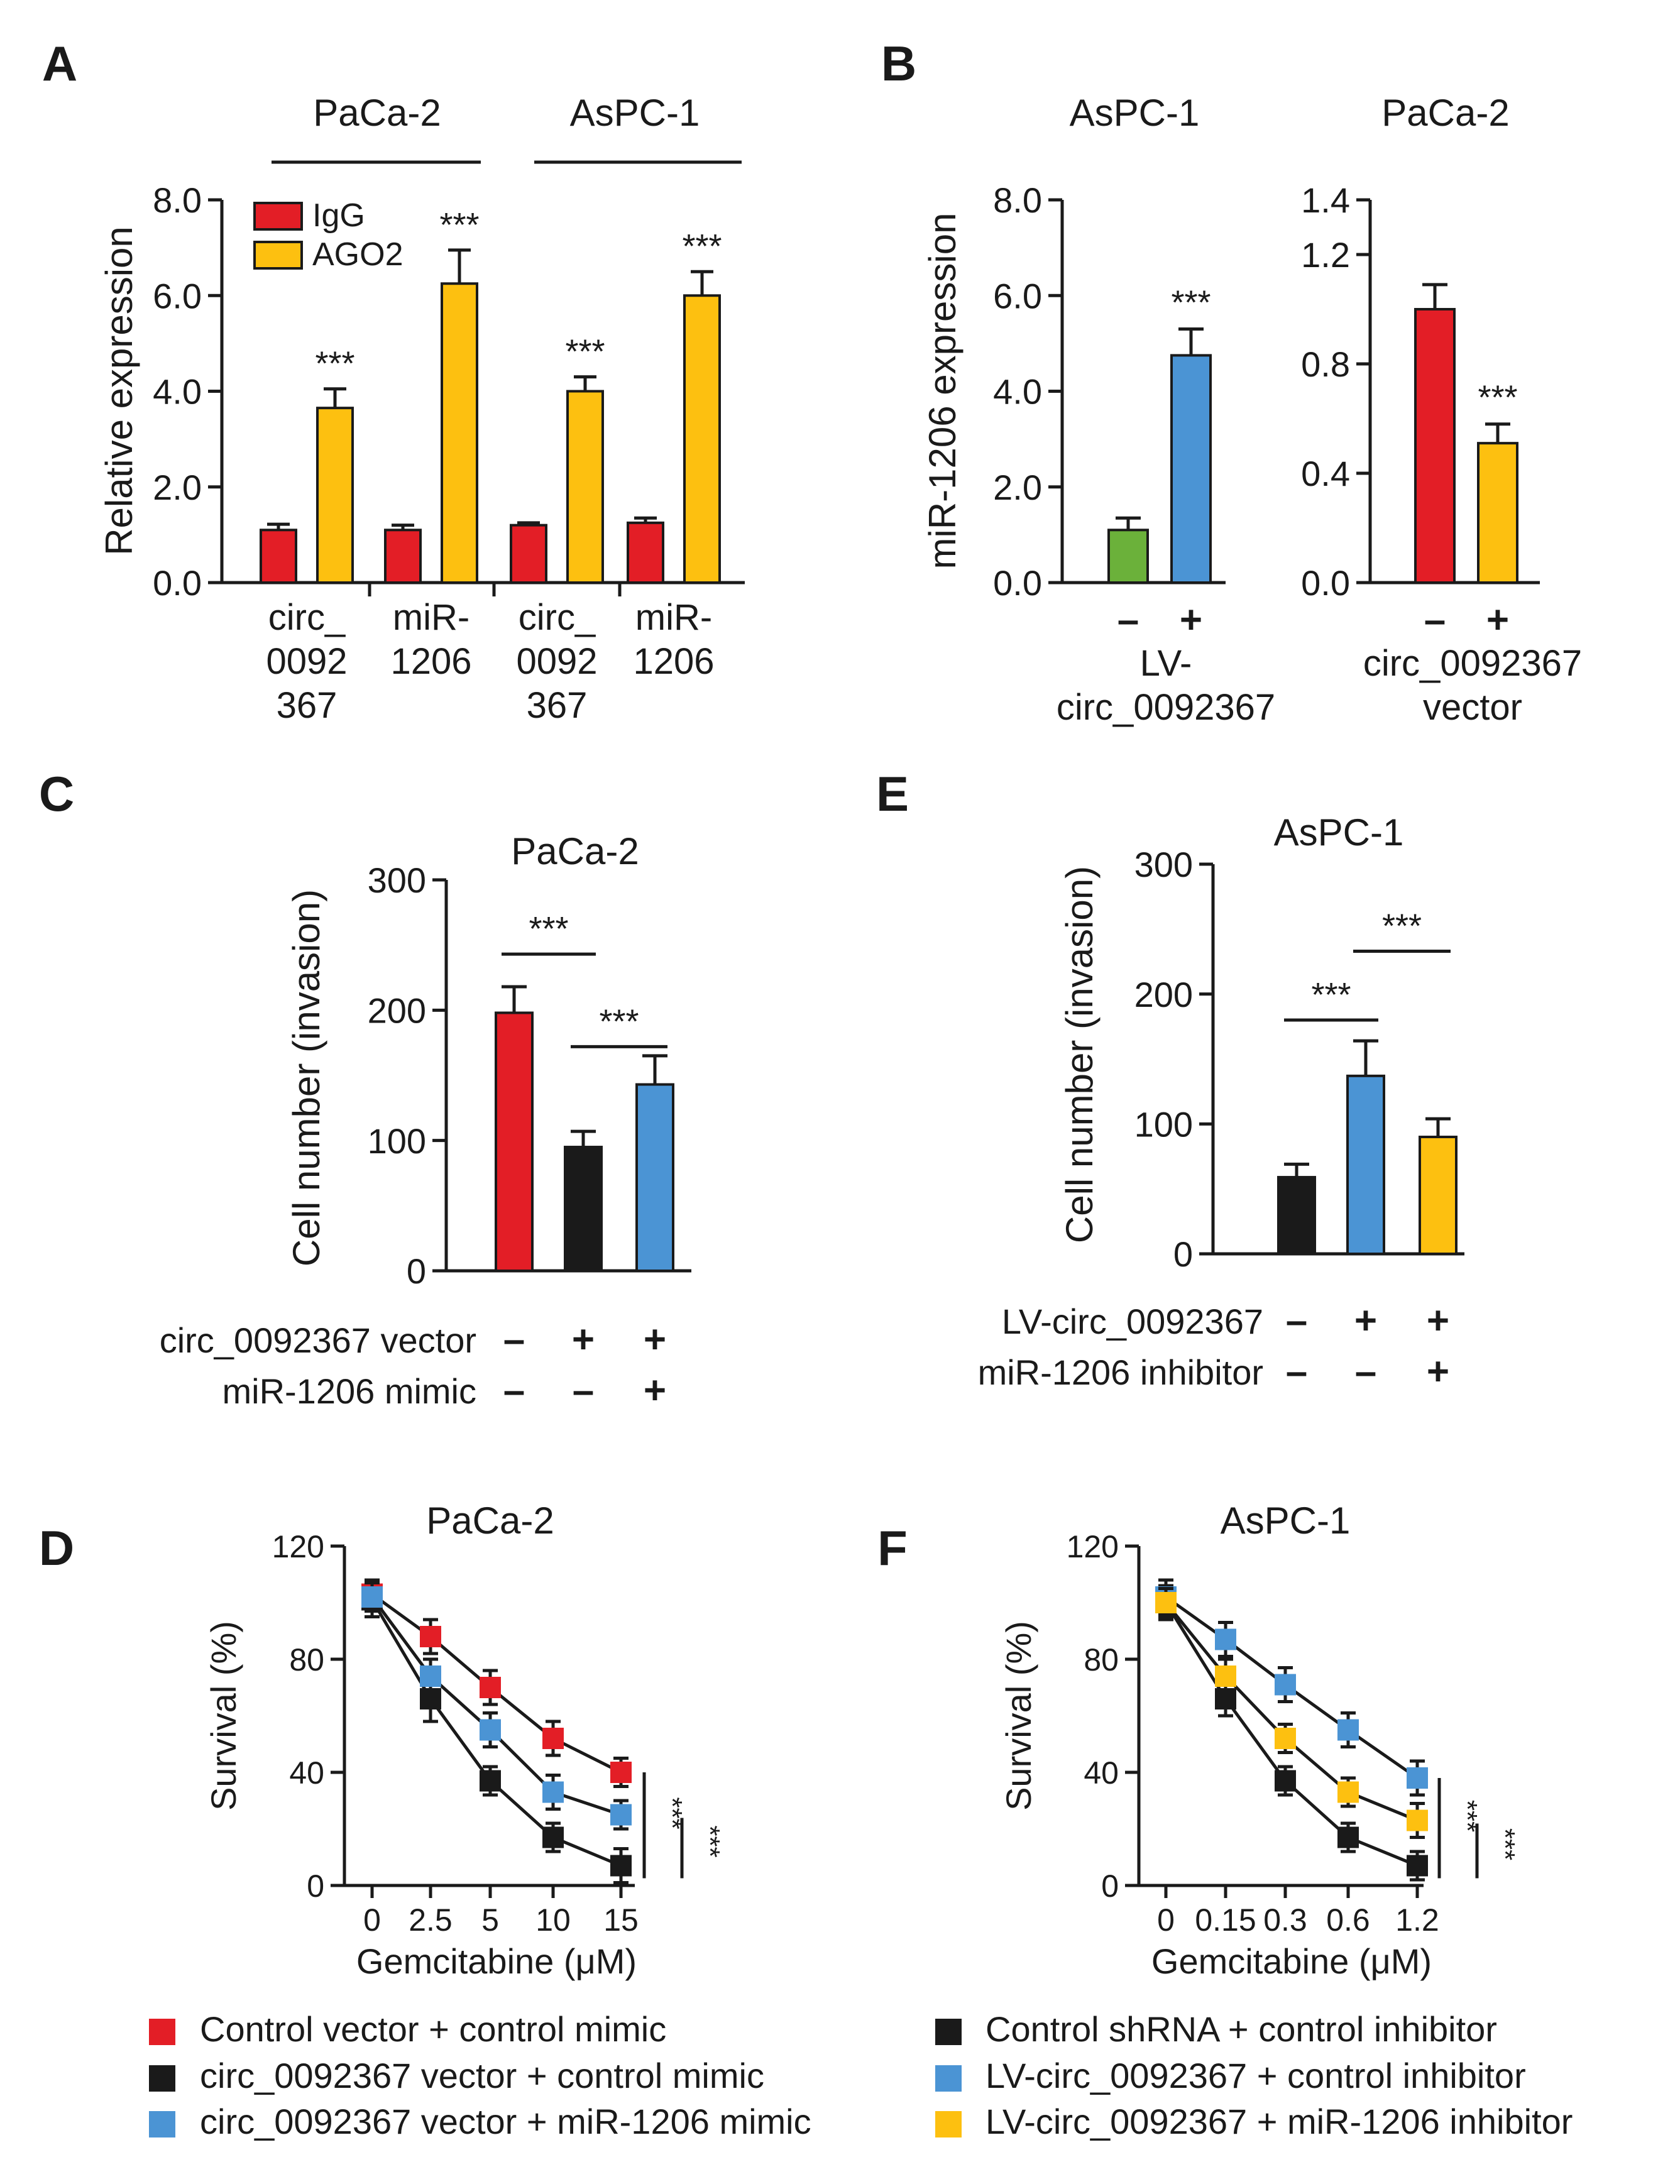  I want to click on panel-e-y-tick-label: 300, so click(1163, 864).